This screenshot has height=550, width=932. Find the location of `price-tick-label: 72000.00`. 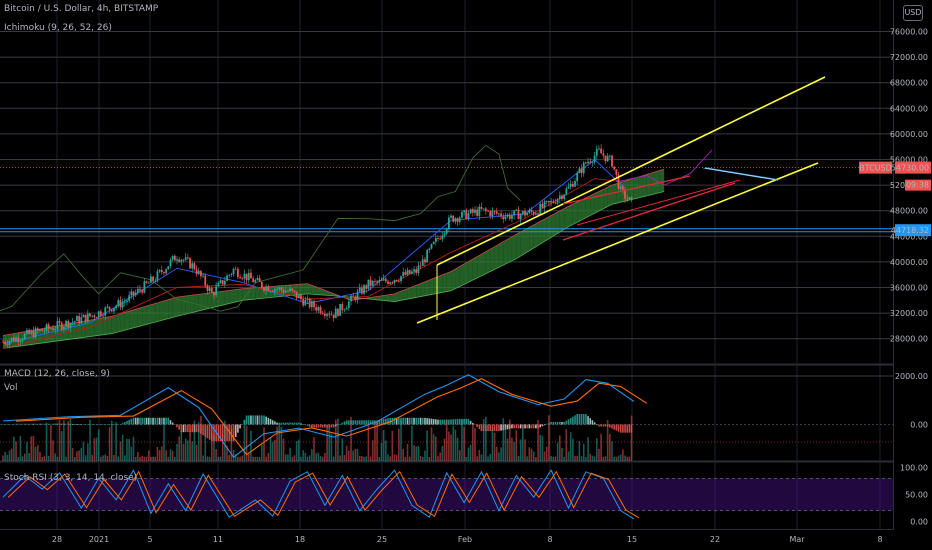

price-tick-label: 72000.00 is located at coordinates (909, 57).